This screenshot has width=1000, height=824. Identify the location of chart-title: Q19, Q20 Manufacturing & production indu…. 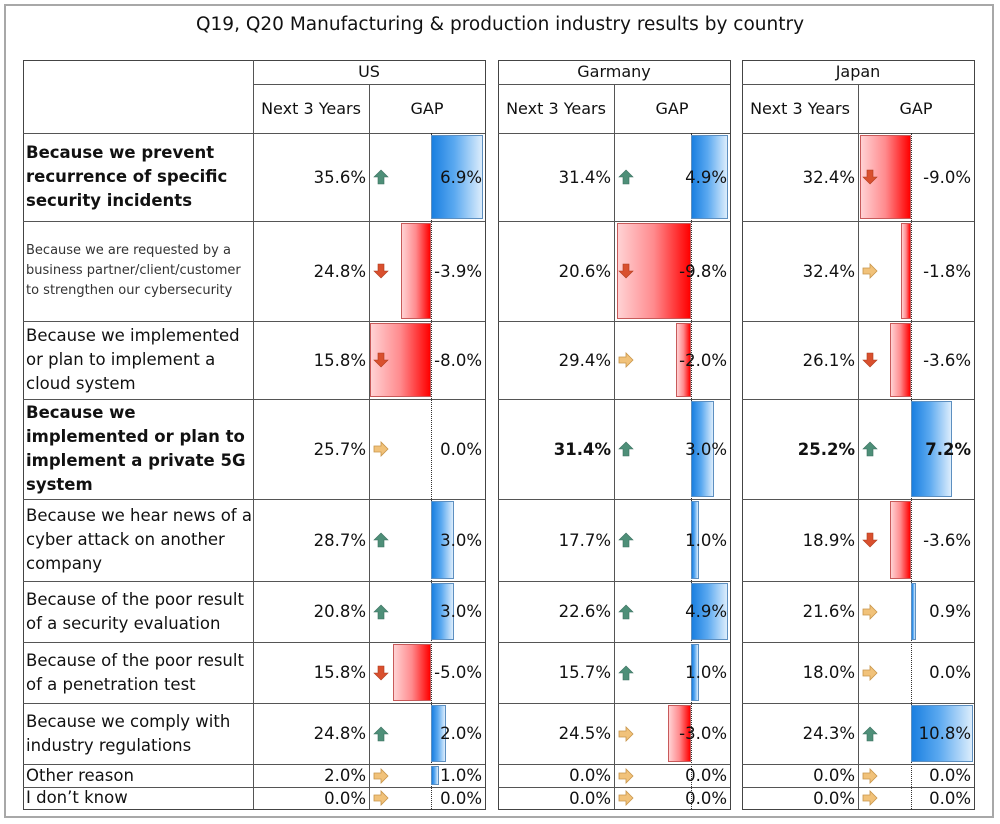
(500, 24).